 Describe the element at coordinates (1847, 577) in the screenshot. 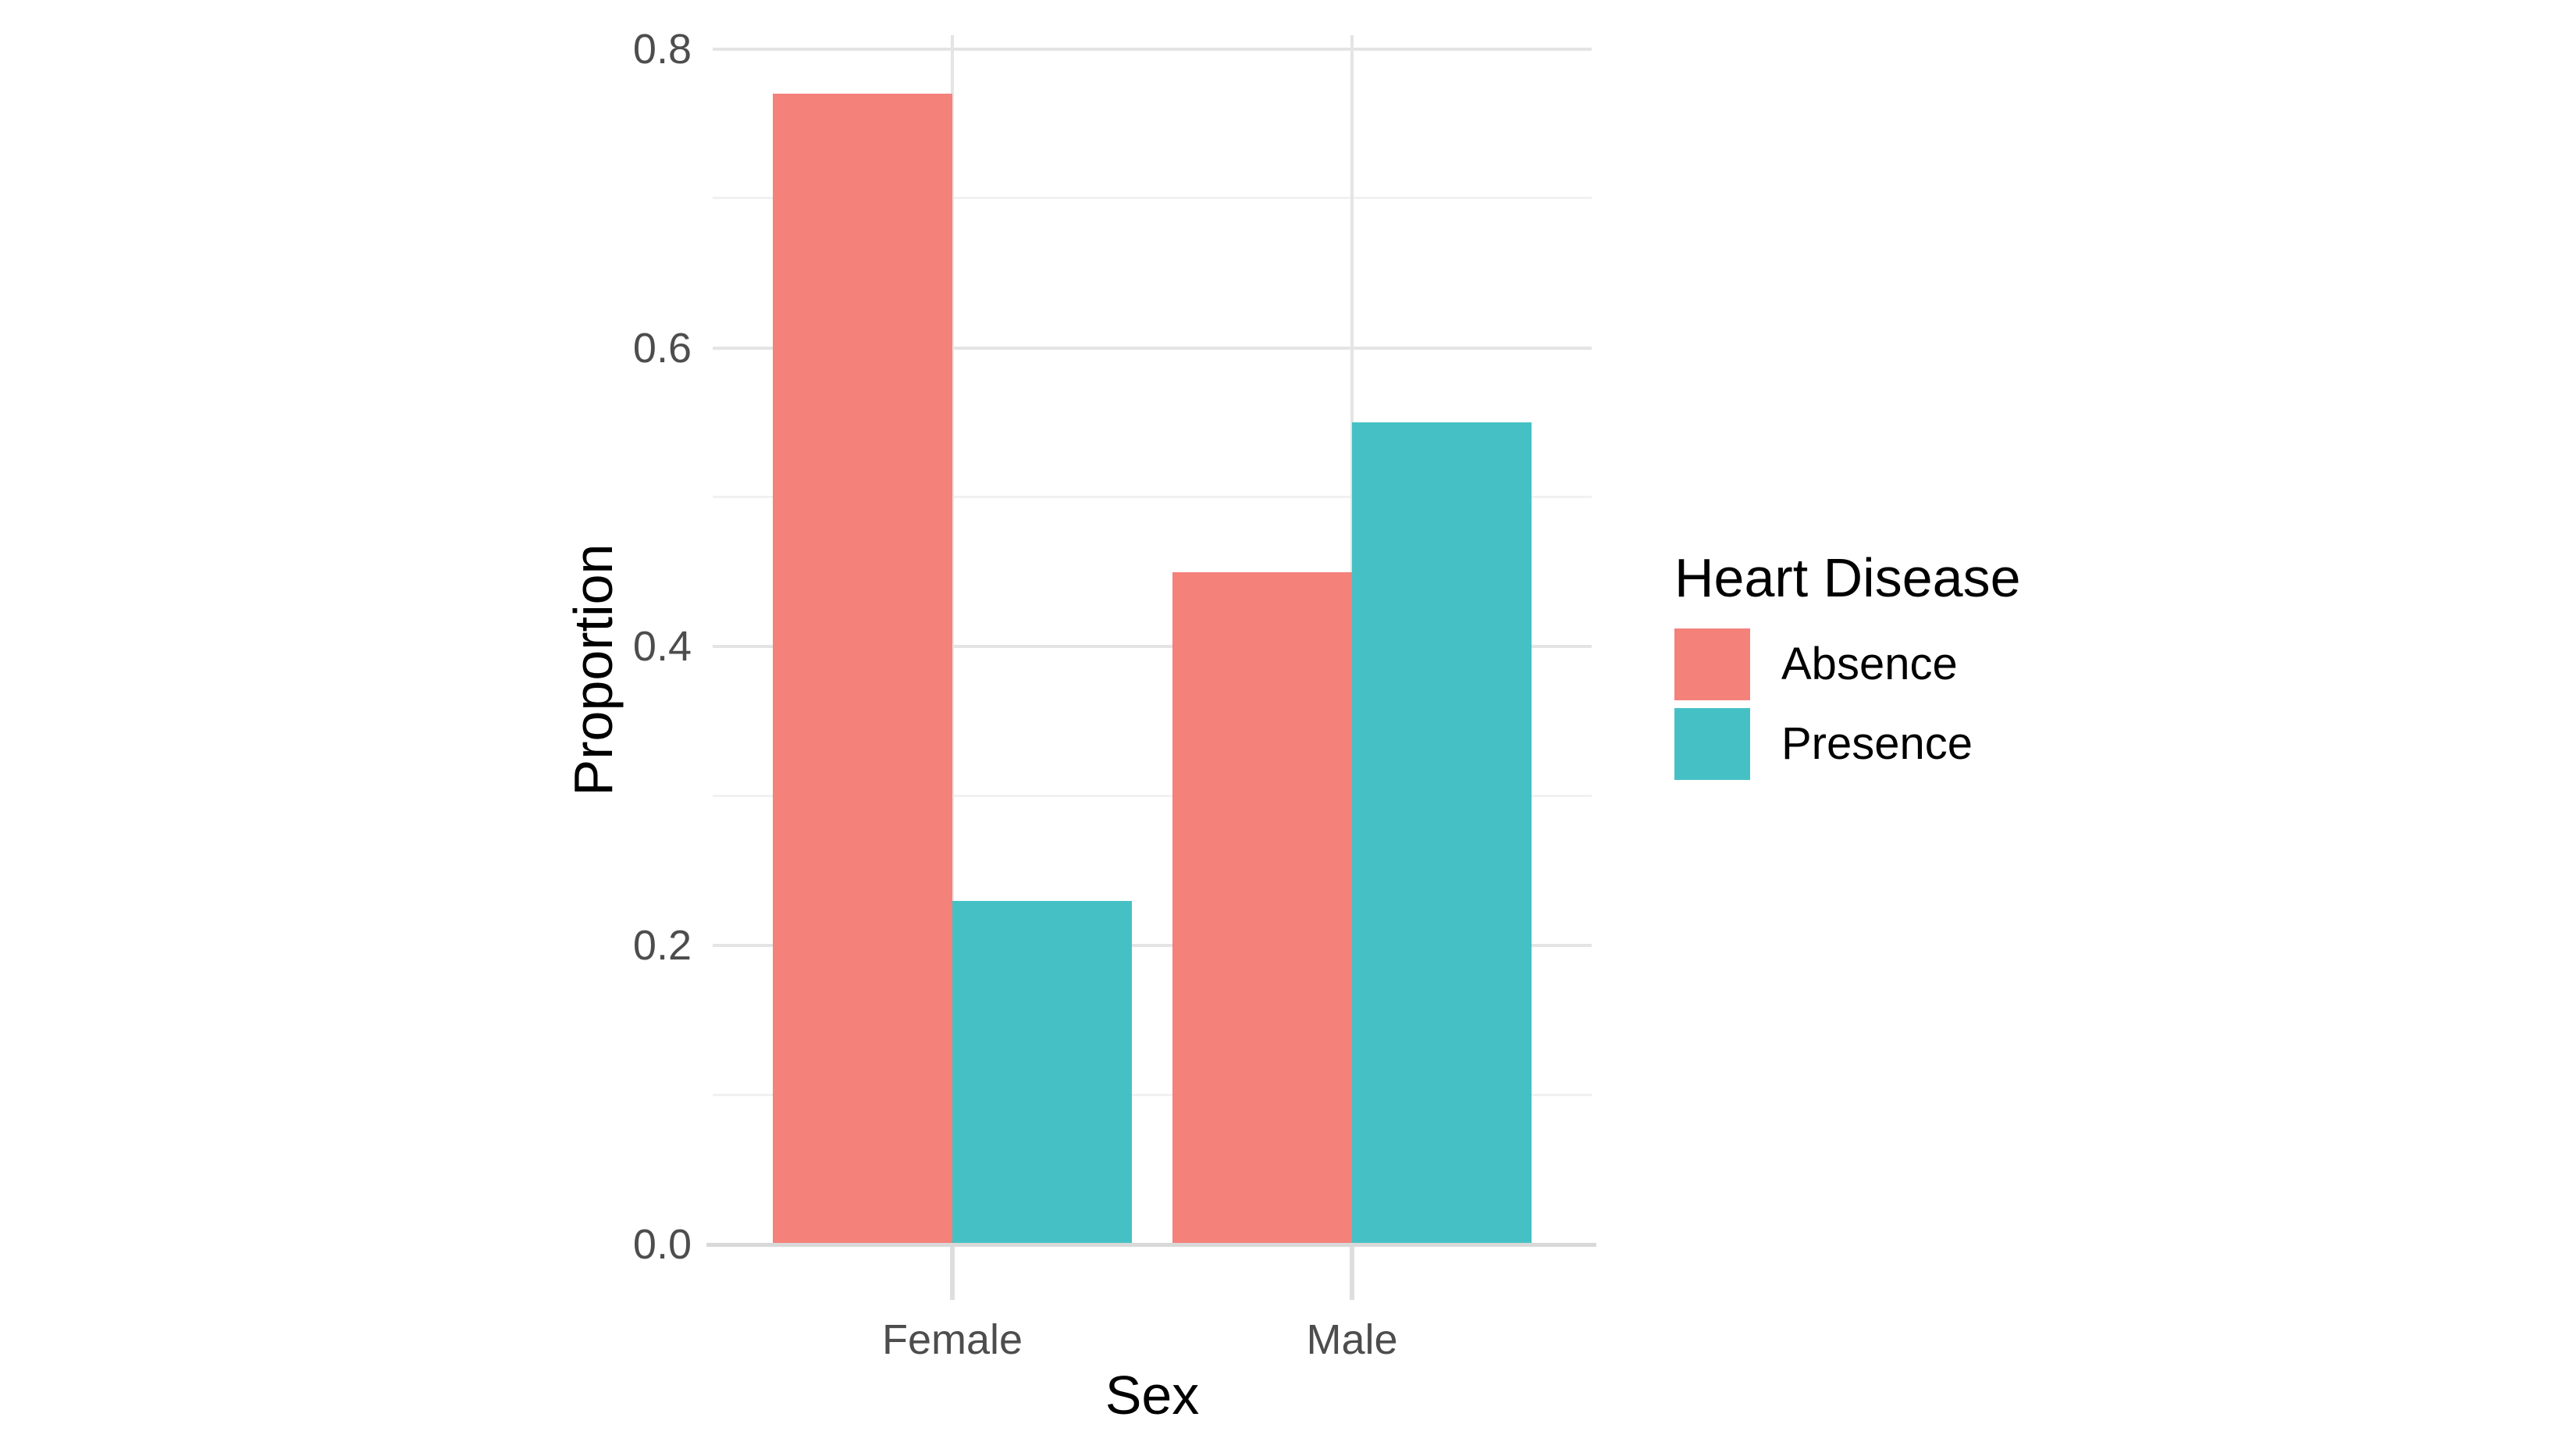

I see `legend-title: Heart Disease` at that location.